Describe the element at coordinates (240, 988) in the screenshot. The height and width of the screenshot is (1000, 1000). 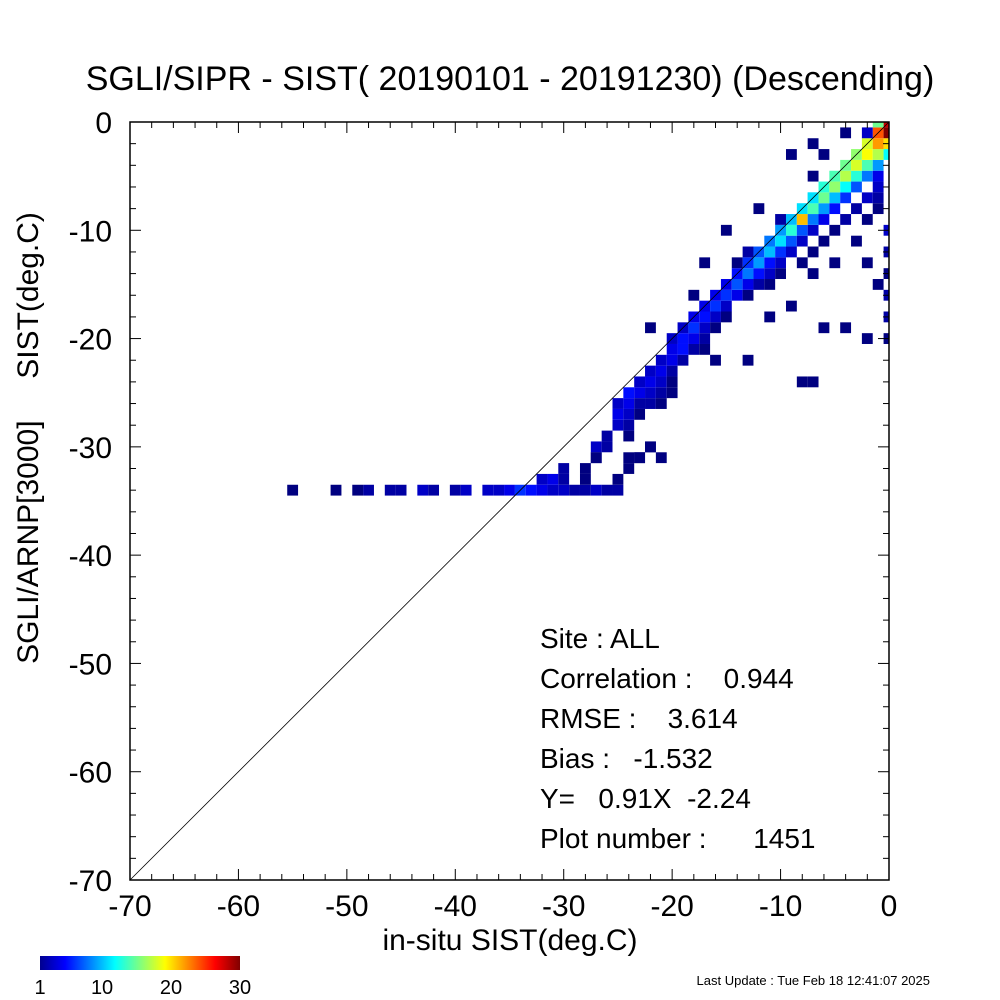
I see `colorbar-tick-label: 30` at that location.